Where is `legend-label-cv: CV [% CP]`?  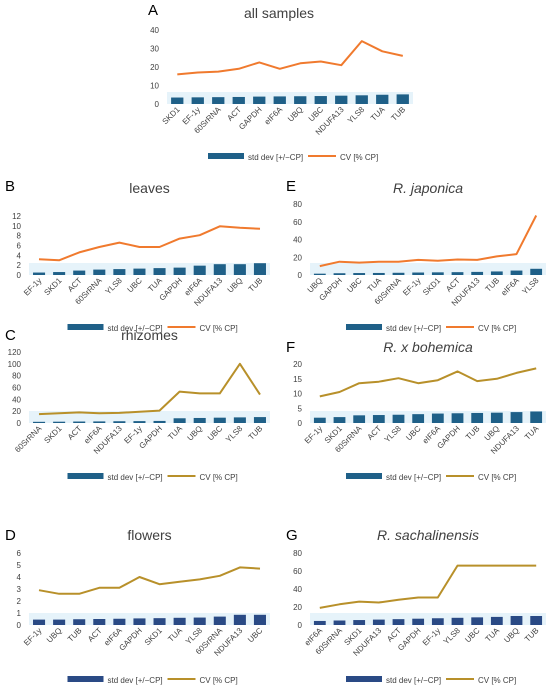 legend-label-cv: CV [% CP] is located at coordinates (219, 328).